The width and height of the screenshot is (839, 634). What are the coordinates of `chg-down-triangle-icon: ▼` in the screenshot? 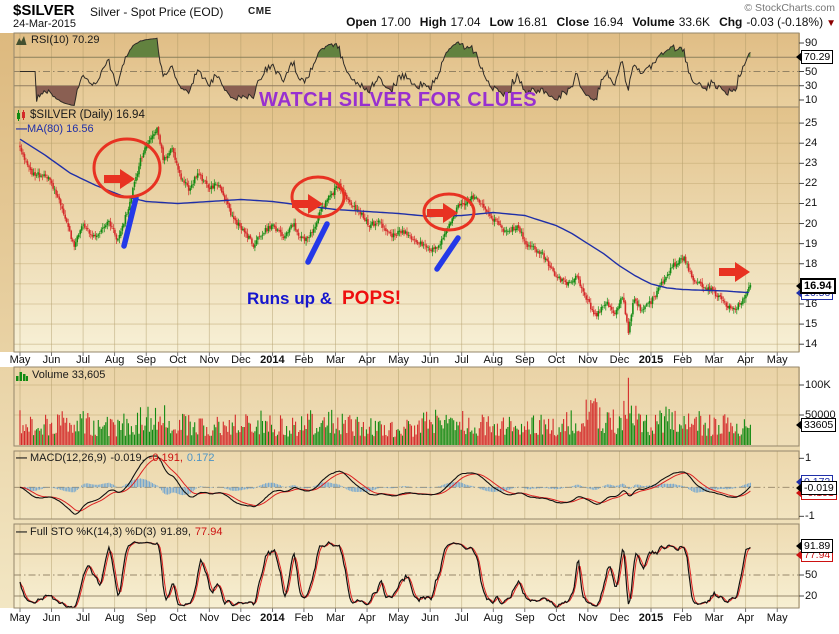 It's located at (831, 23).